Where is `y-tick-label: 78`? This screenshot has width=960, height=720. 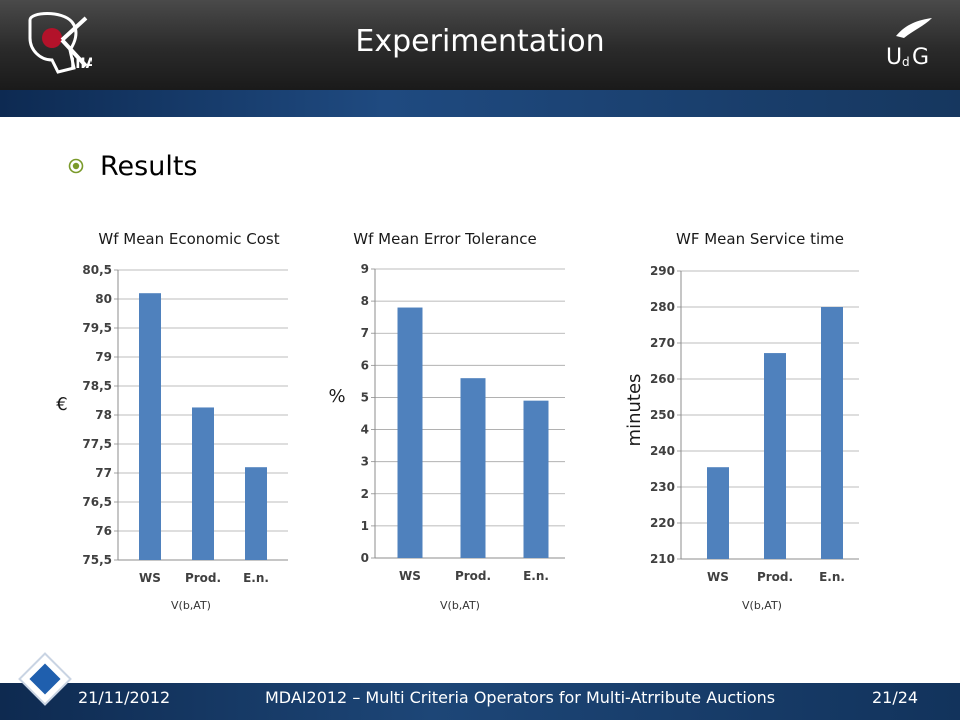
y-tick-label: 78 is located at coordinates (103, 415).